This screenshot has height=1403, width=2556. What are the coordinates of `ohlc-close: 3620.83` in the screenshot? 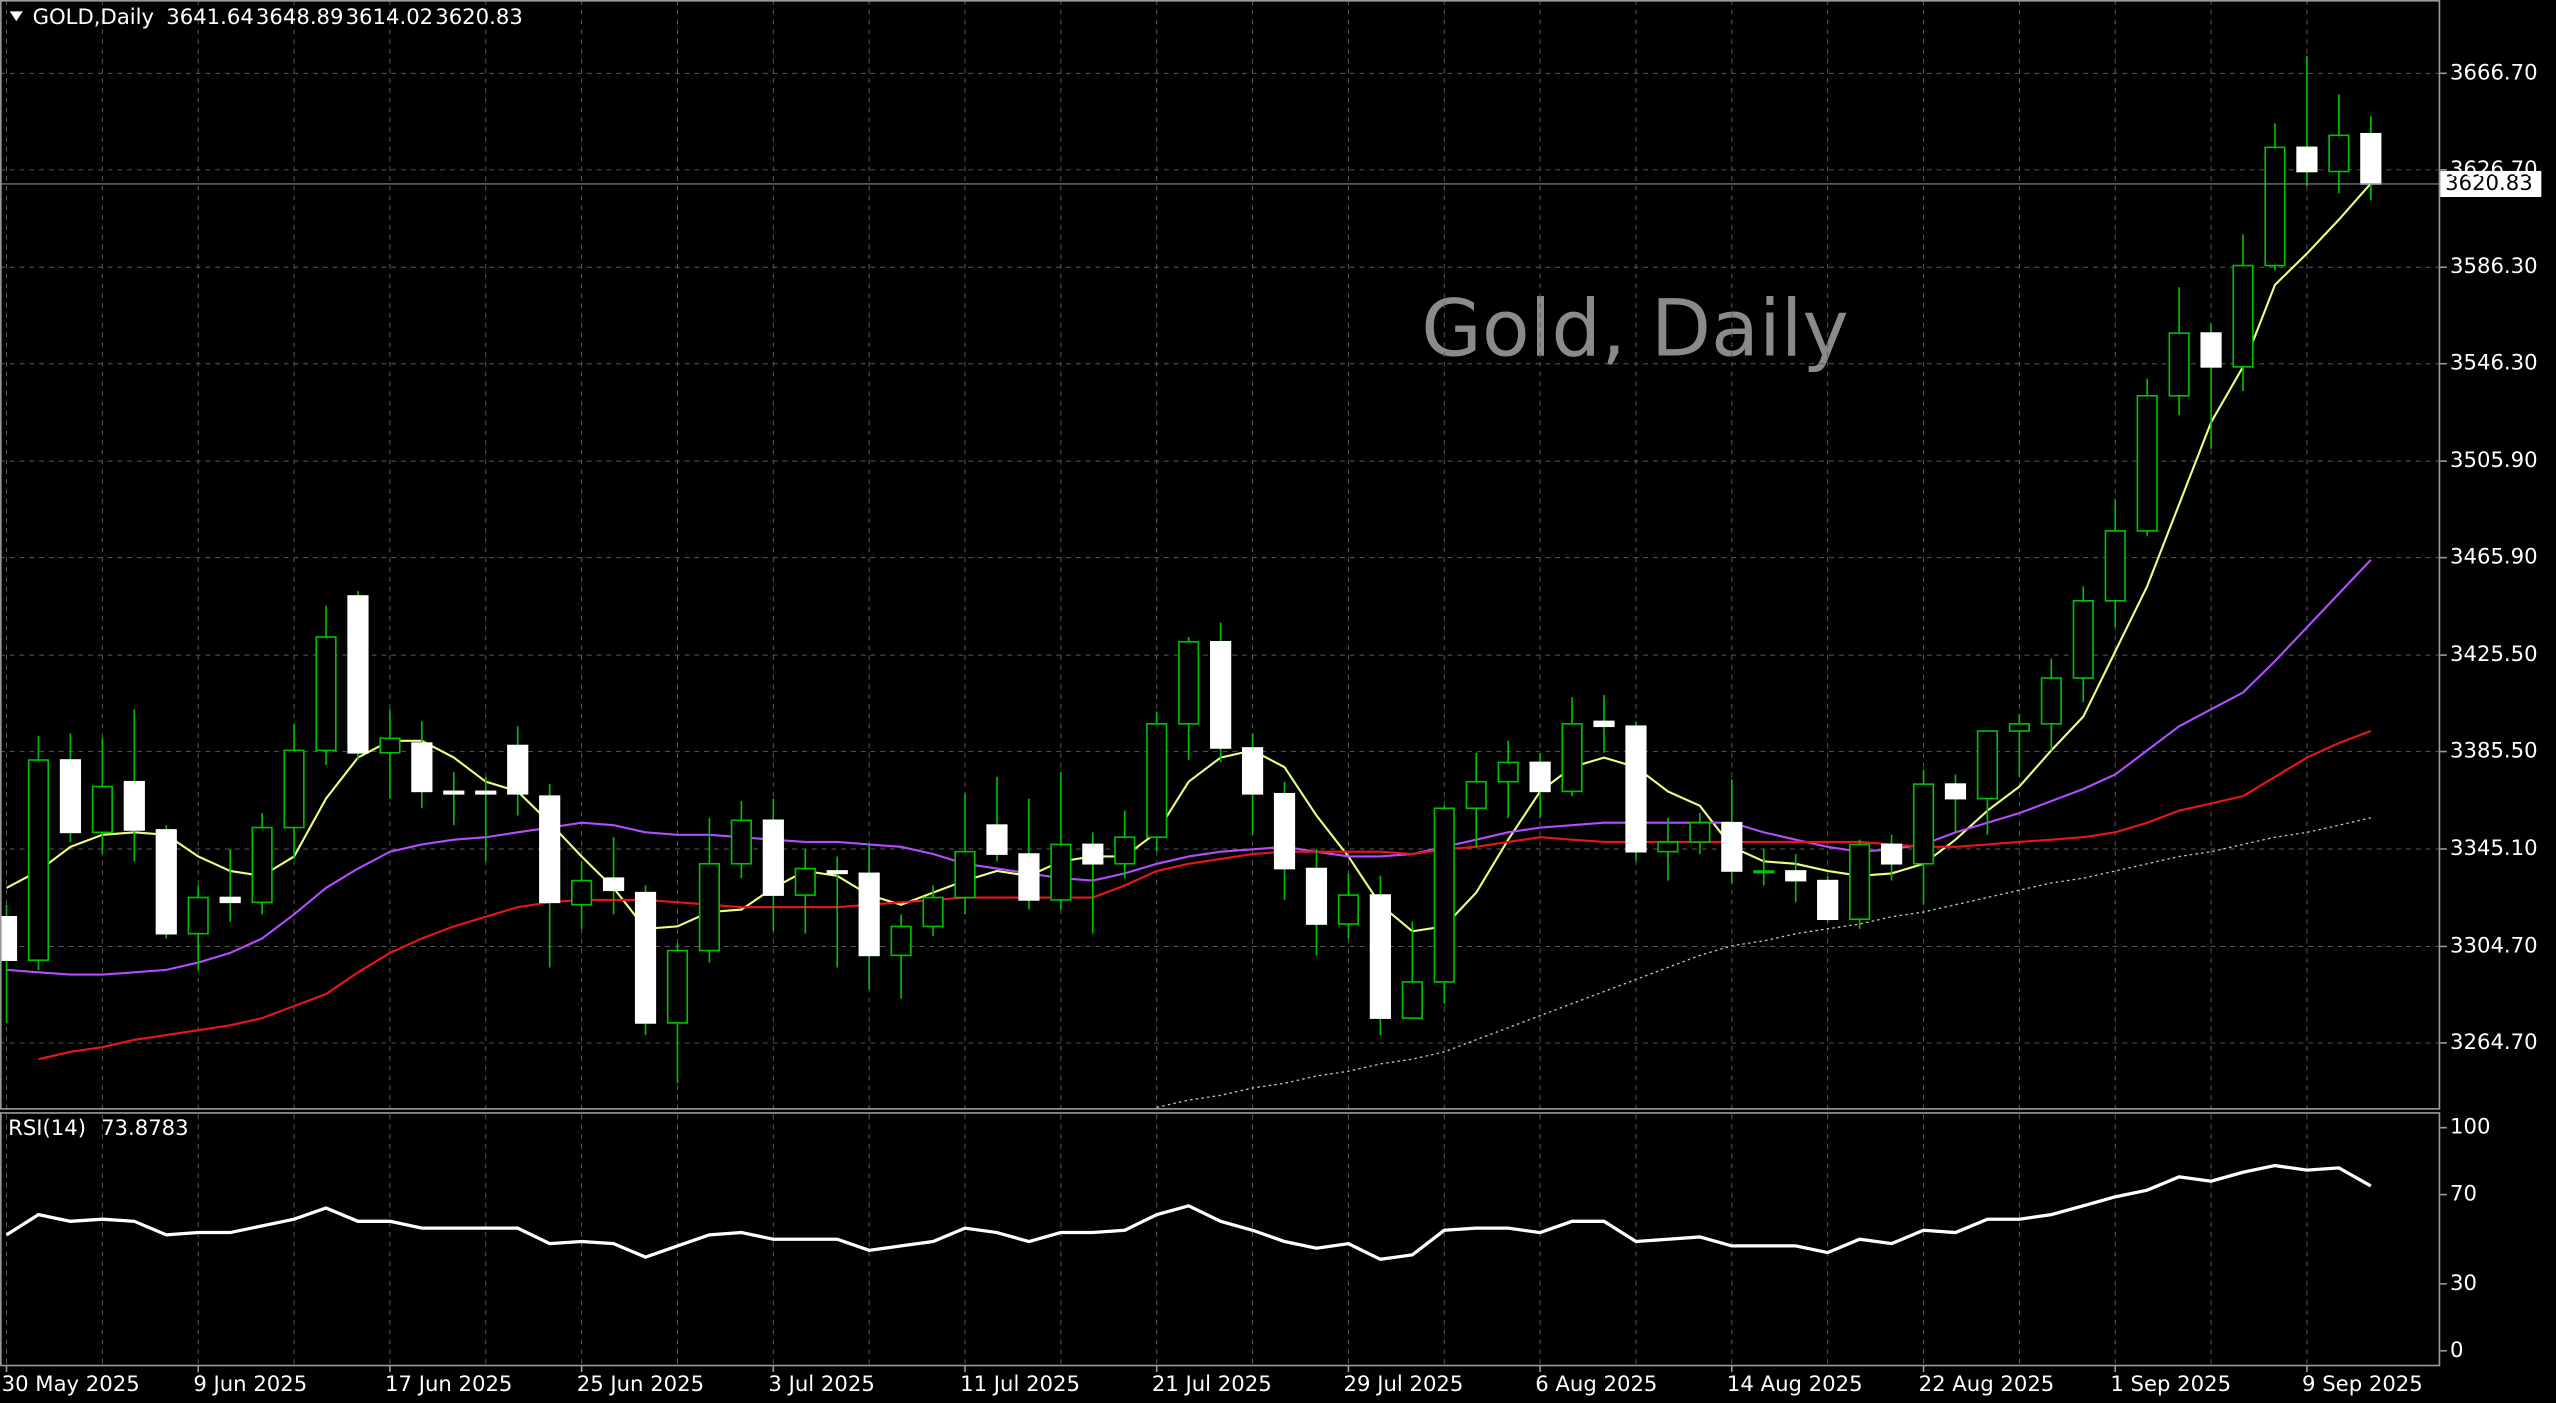 It's located at (479, 16).